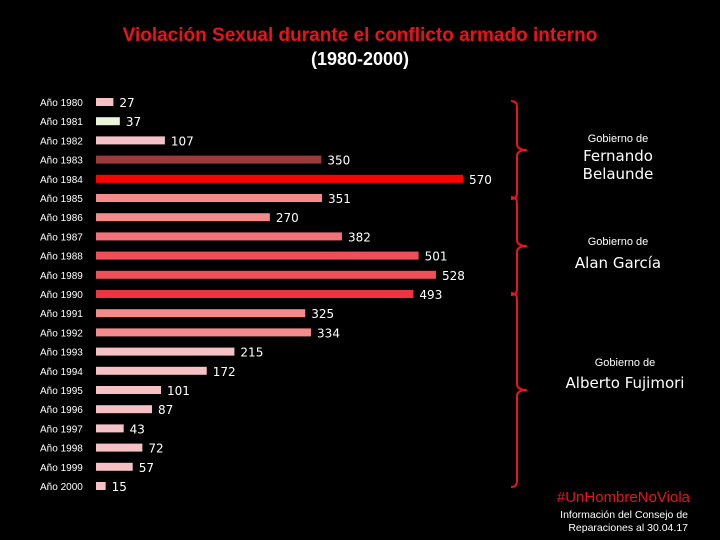 This screenshot has width=720, height=540. What do you see at coordinates (61, 487) in the screenshot?
I see `category-label: Año 2000` at bounding box center [61, 487].